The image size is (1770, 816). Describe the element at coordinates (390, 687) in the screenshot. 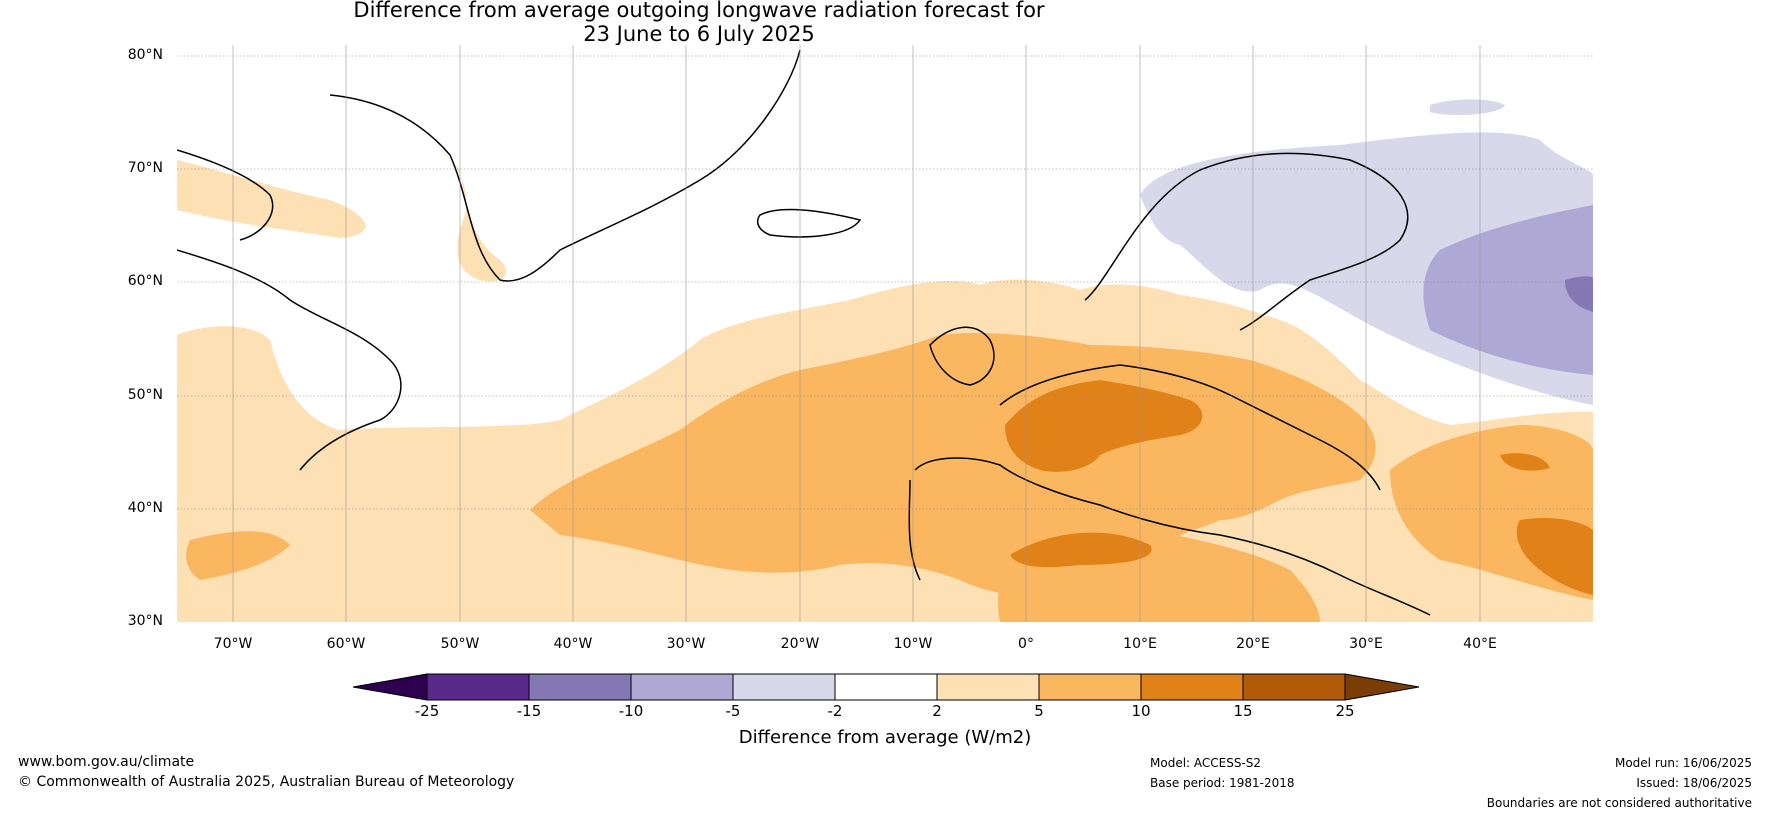

I see `colorbar-extend-low` at that location.